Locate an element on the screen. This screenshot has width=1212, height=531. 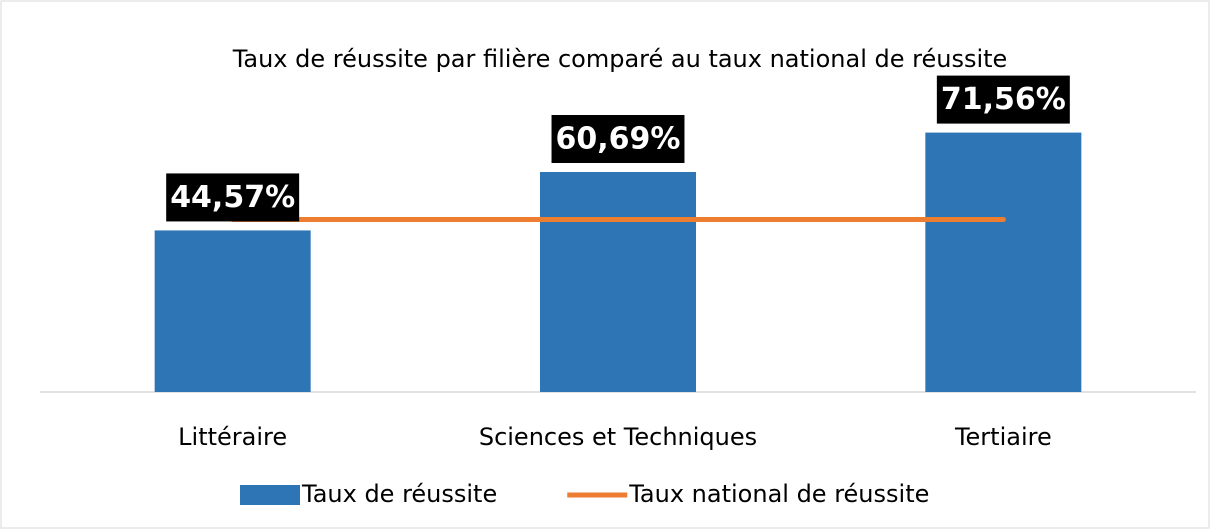
legend-label: Taux national de réussite is located at coordinates (778, 494).